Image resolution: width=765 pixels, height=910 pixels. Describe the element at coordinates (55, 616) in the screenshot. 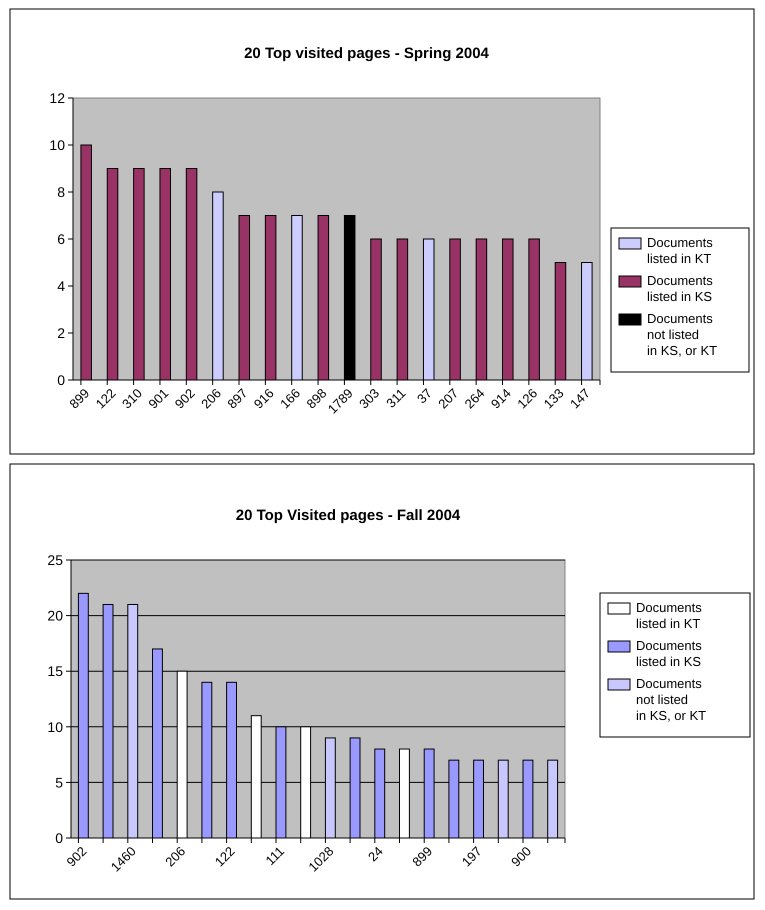

I see `y-tick-label: 20` at that location.